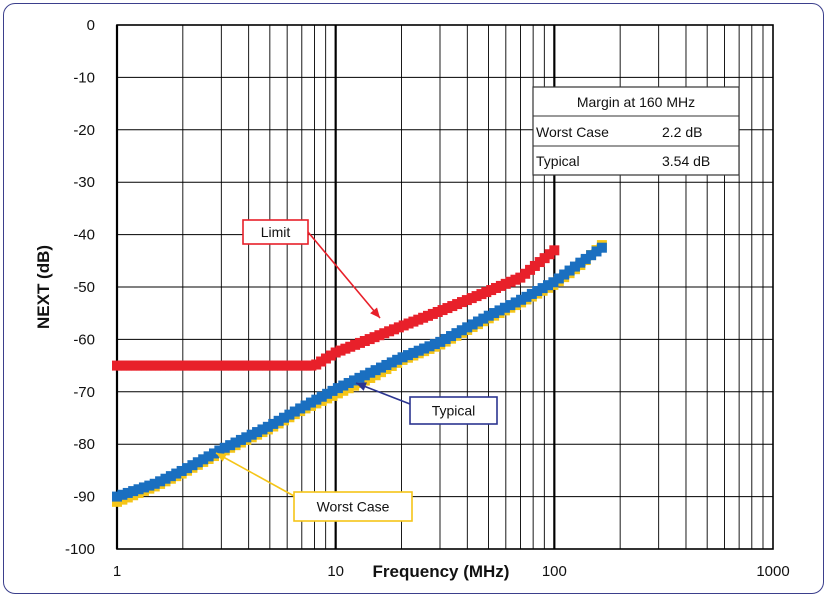  What do you see at coordinates (255, 474) in the screenshot?
I see `callout-arrow` at bounding box center [255, 474].